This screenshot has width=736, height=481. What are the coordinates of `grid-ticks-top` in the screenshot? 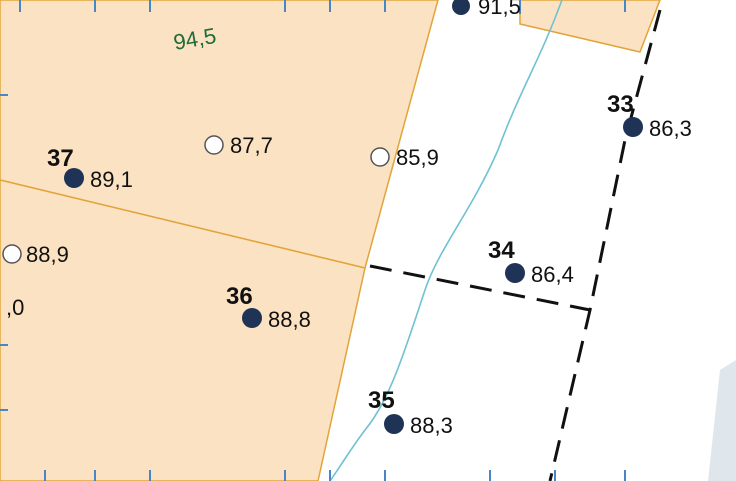 It's located at (322, 7).